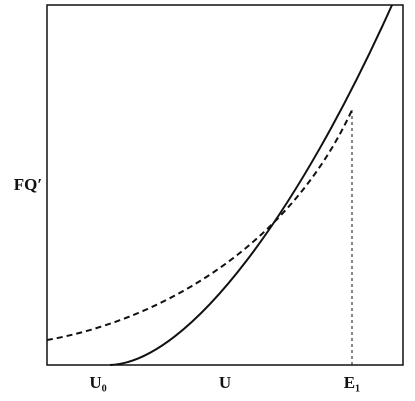  Describe the element at coordinates (225, 382) in the screenshot. I see `x-axis-label: U` at that location.